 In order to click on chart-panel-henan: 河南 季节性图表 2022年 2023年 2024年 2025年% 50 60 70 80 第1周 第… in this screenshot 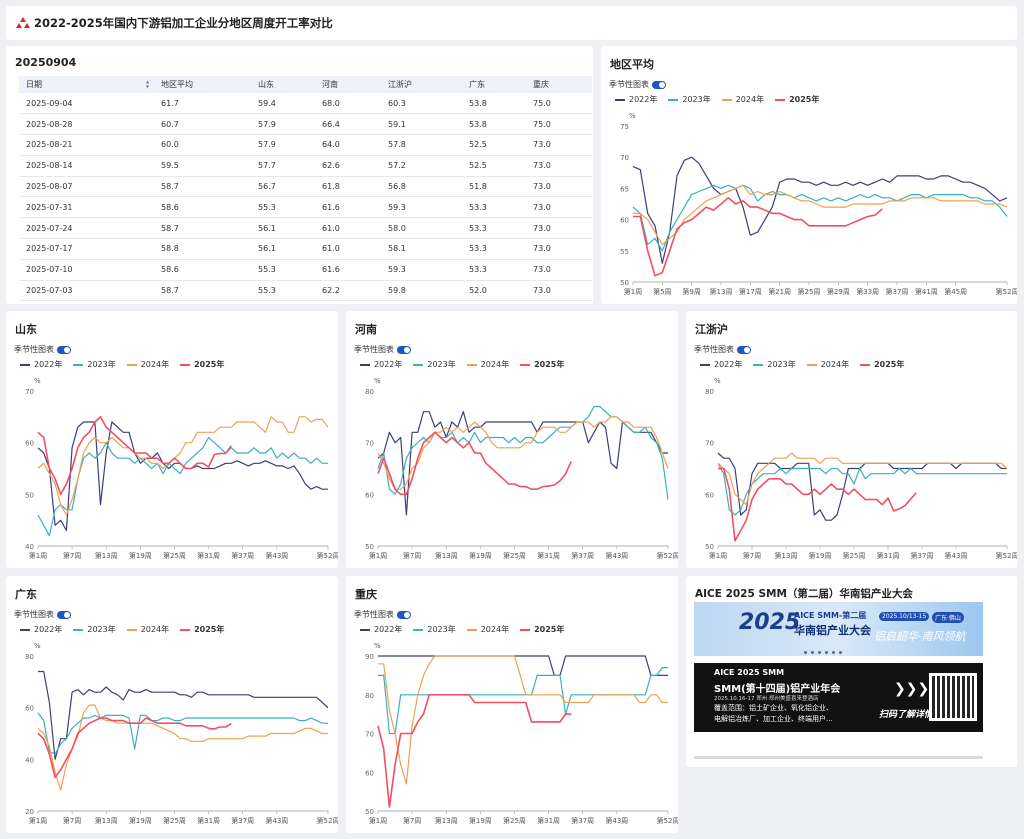, I will do `click(512, 439)`.